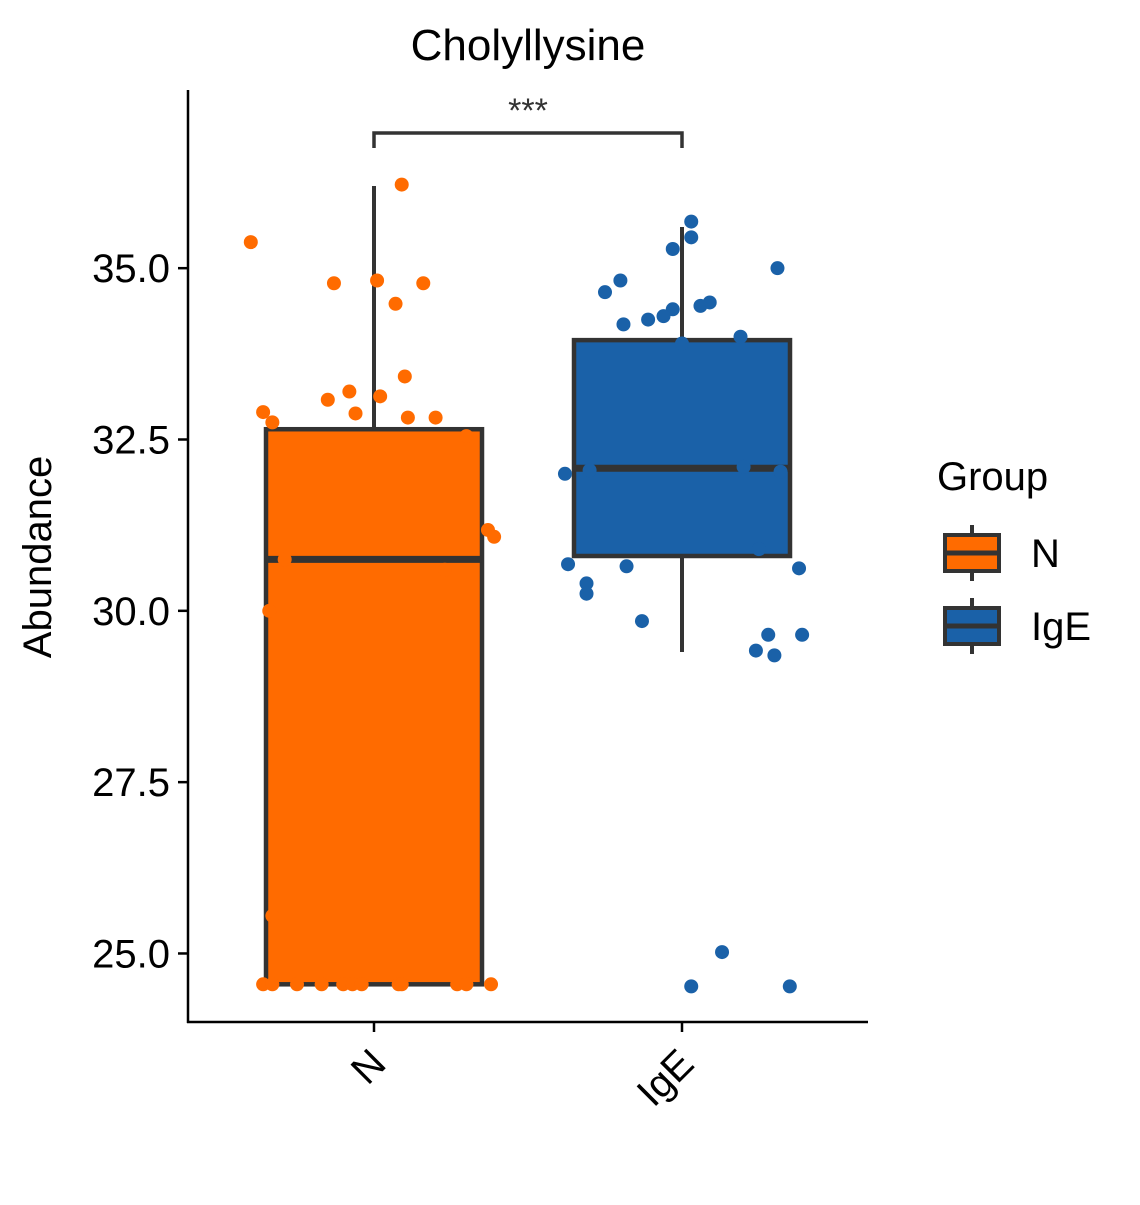 Image resolution: width=1140 pixels, height=1205 pixels. I want to click on y-tick-label: 27.5, so click(131, 783).